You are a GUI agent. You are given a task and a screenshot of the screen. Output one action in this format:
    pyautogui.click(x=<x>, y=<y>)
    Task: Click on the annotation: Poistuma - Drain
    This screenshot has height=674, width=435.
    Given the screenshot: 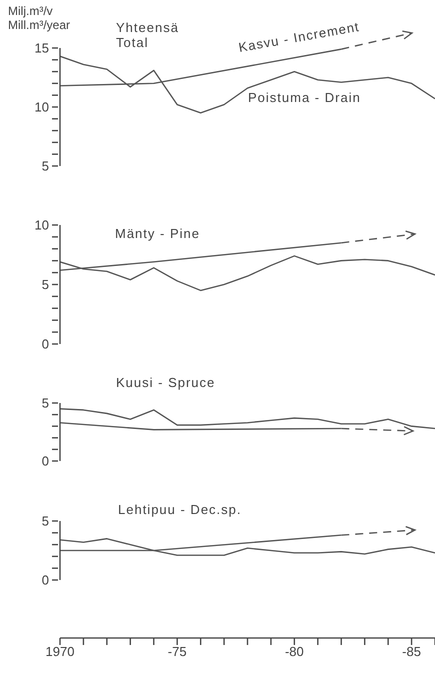 What is the action you would take?
    pyautogui.click(x=304, y=97)
    